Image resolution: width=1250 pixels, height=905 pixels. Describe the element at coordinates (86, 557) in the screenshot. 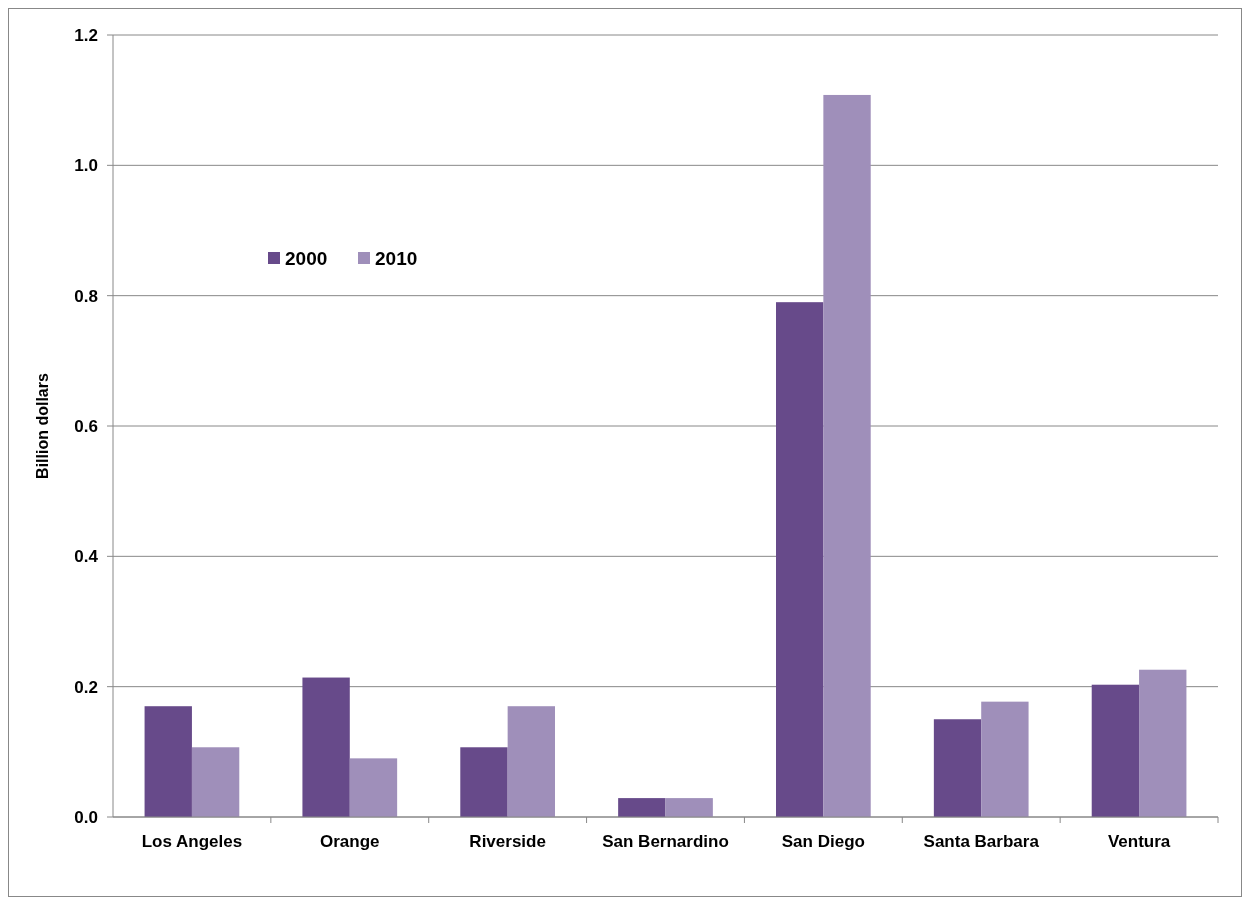

I see `y-tick-label: 0.4` at that location.